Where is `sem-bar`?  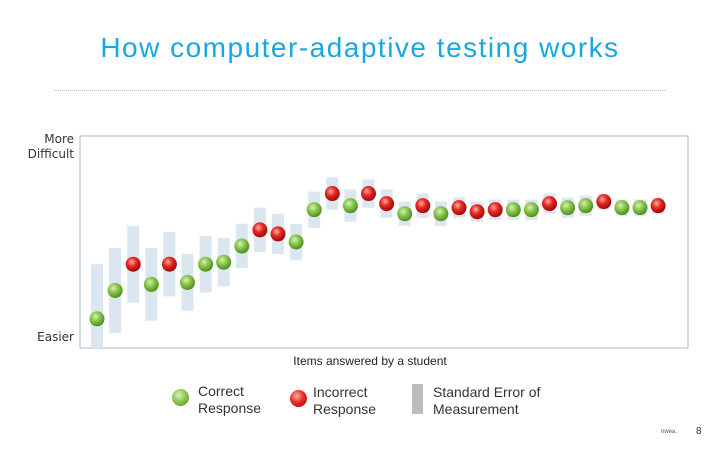
sem-bar is located at coordinates (97, 306).